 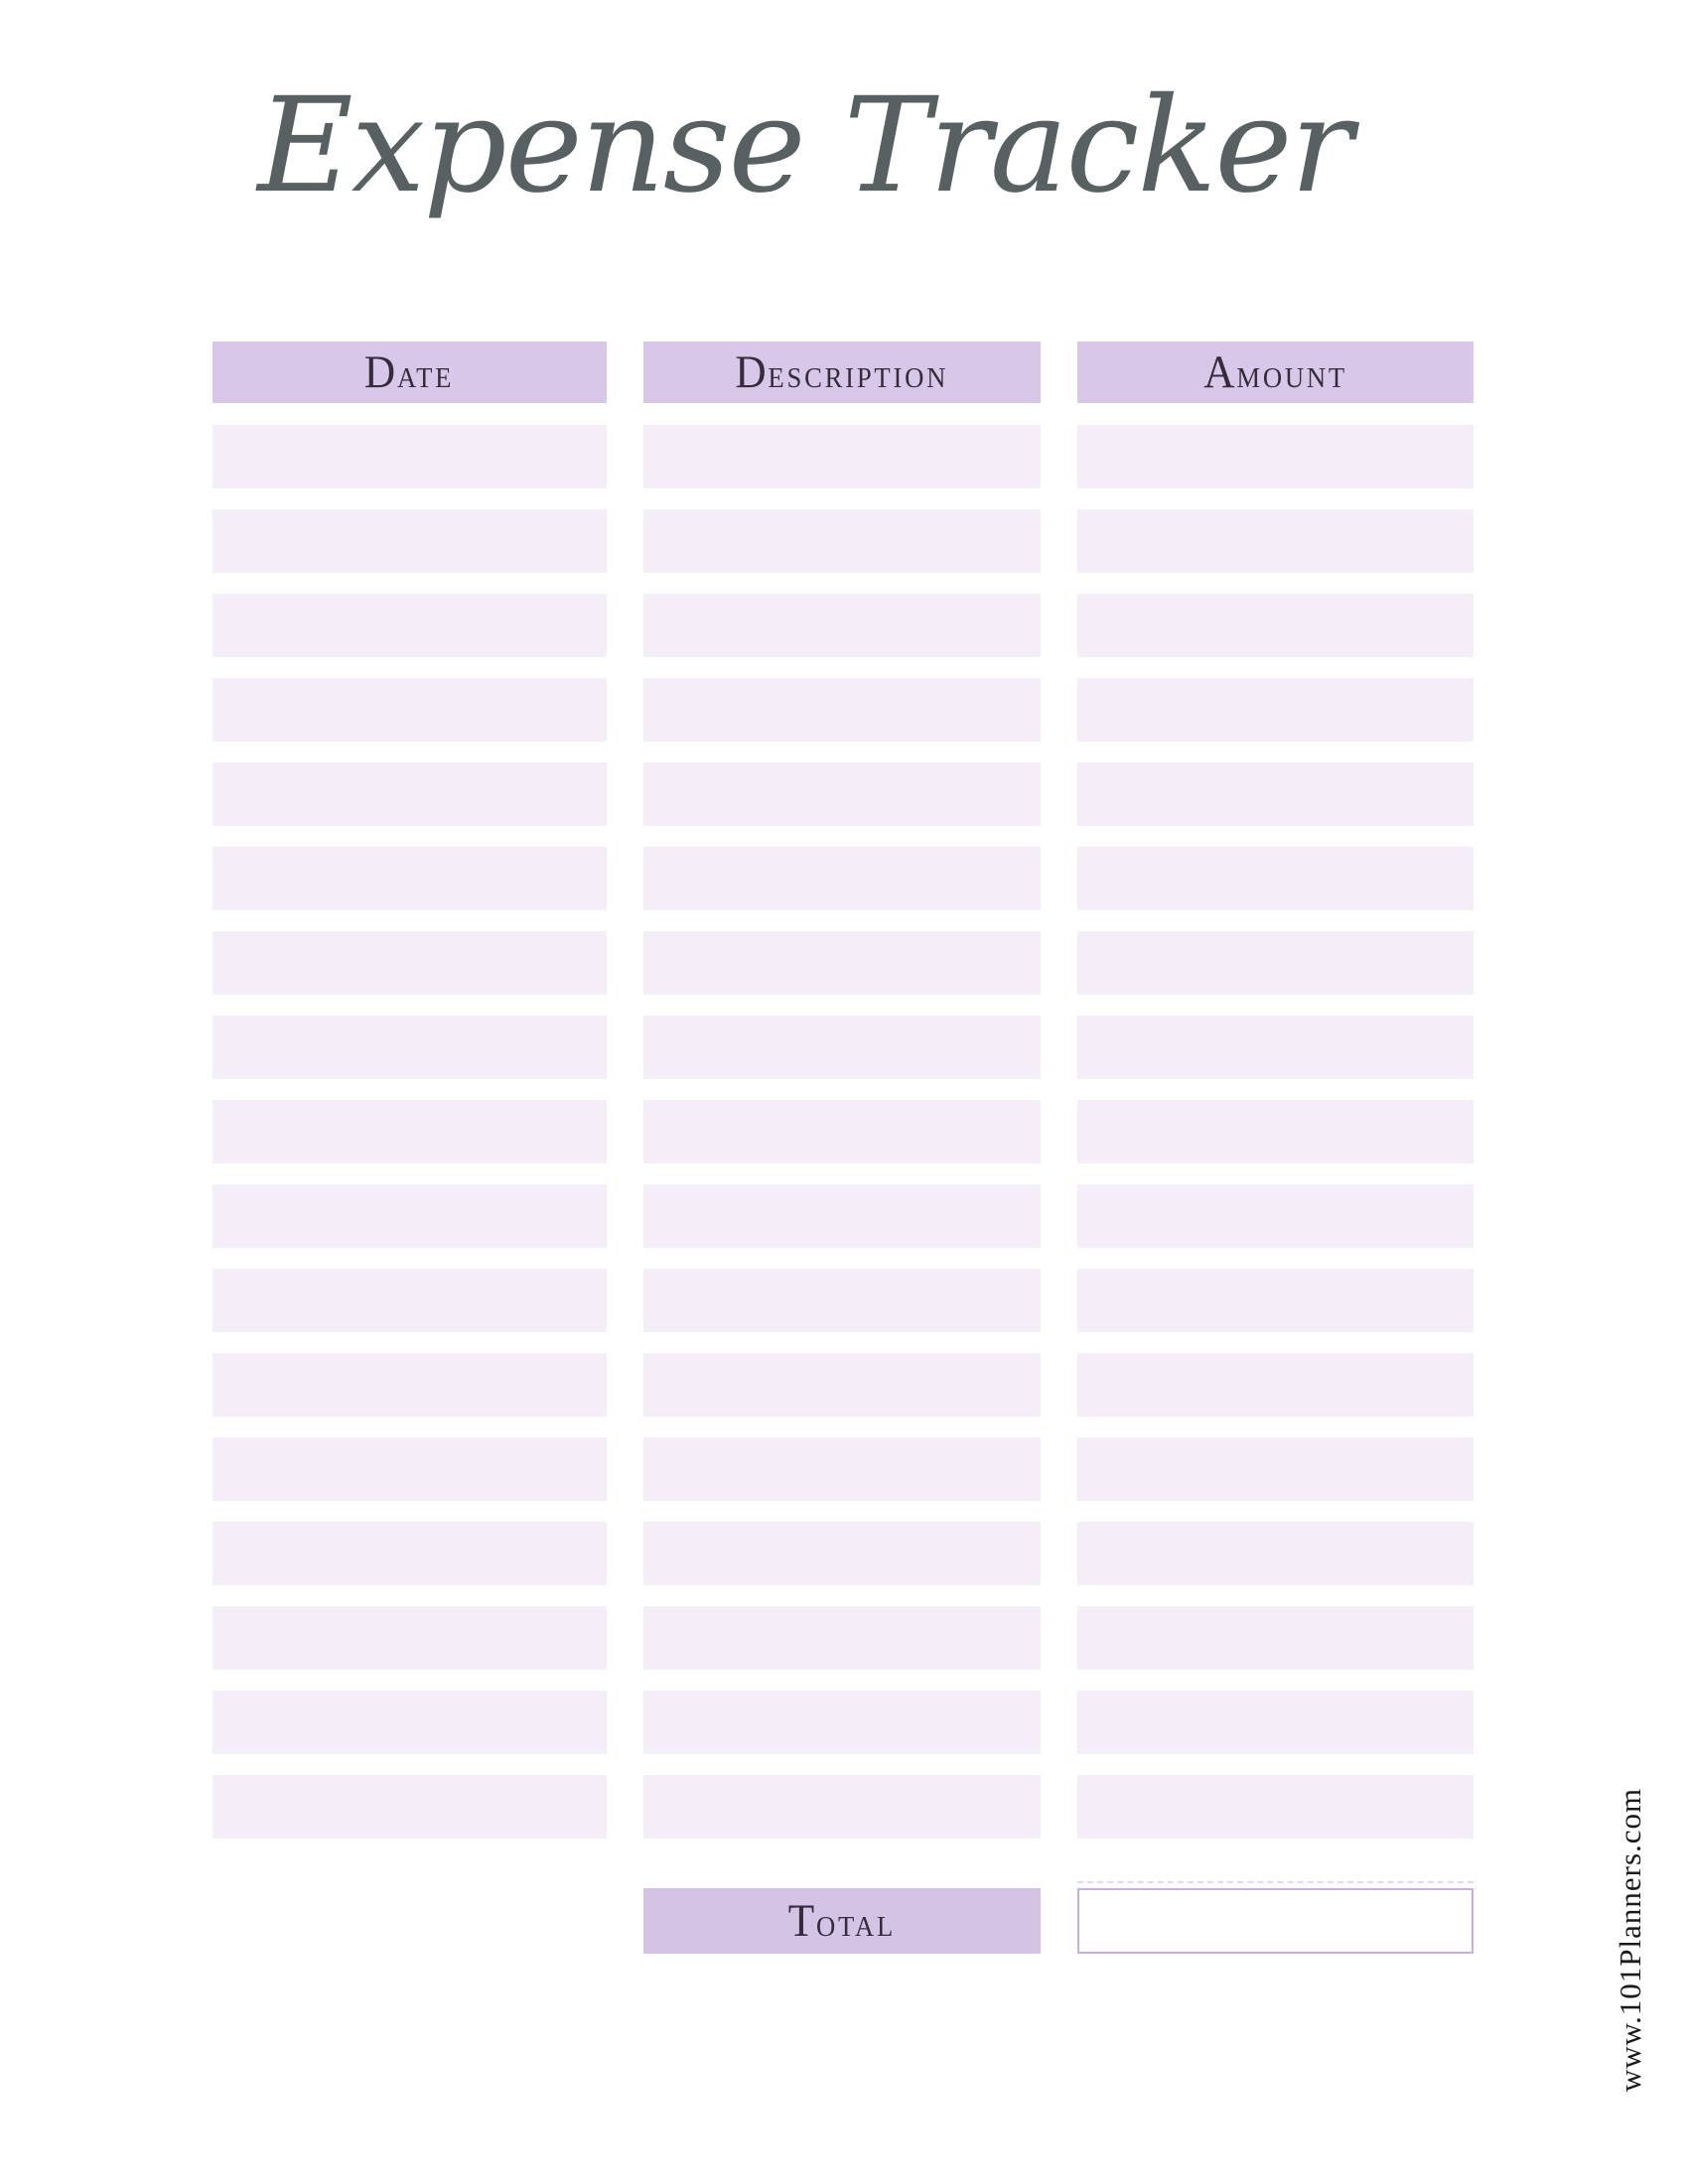 I want to click on label-rest: ESCRIPTION, so click(x=858, y=377).